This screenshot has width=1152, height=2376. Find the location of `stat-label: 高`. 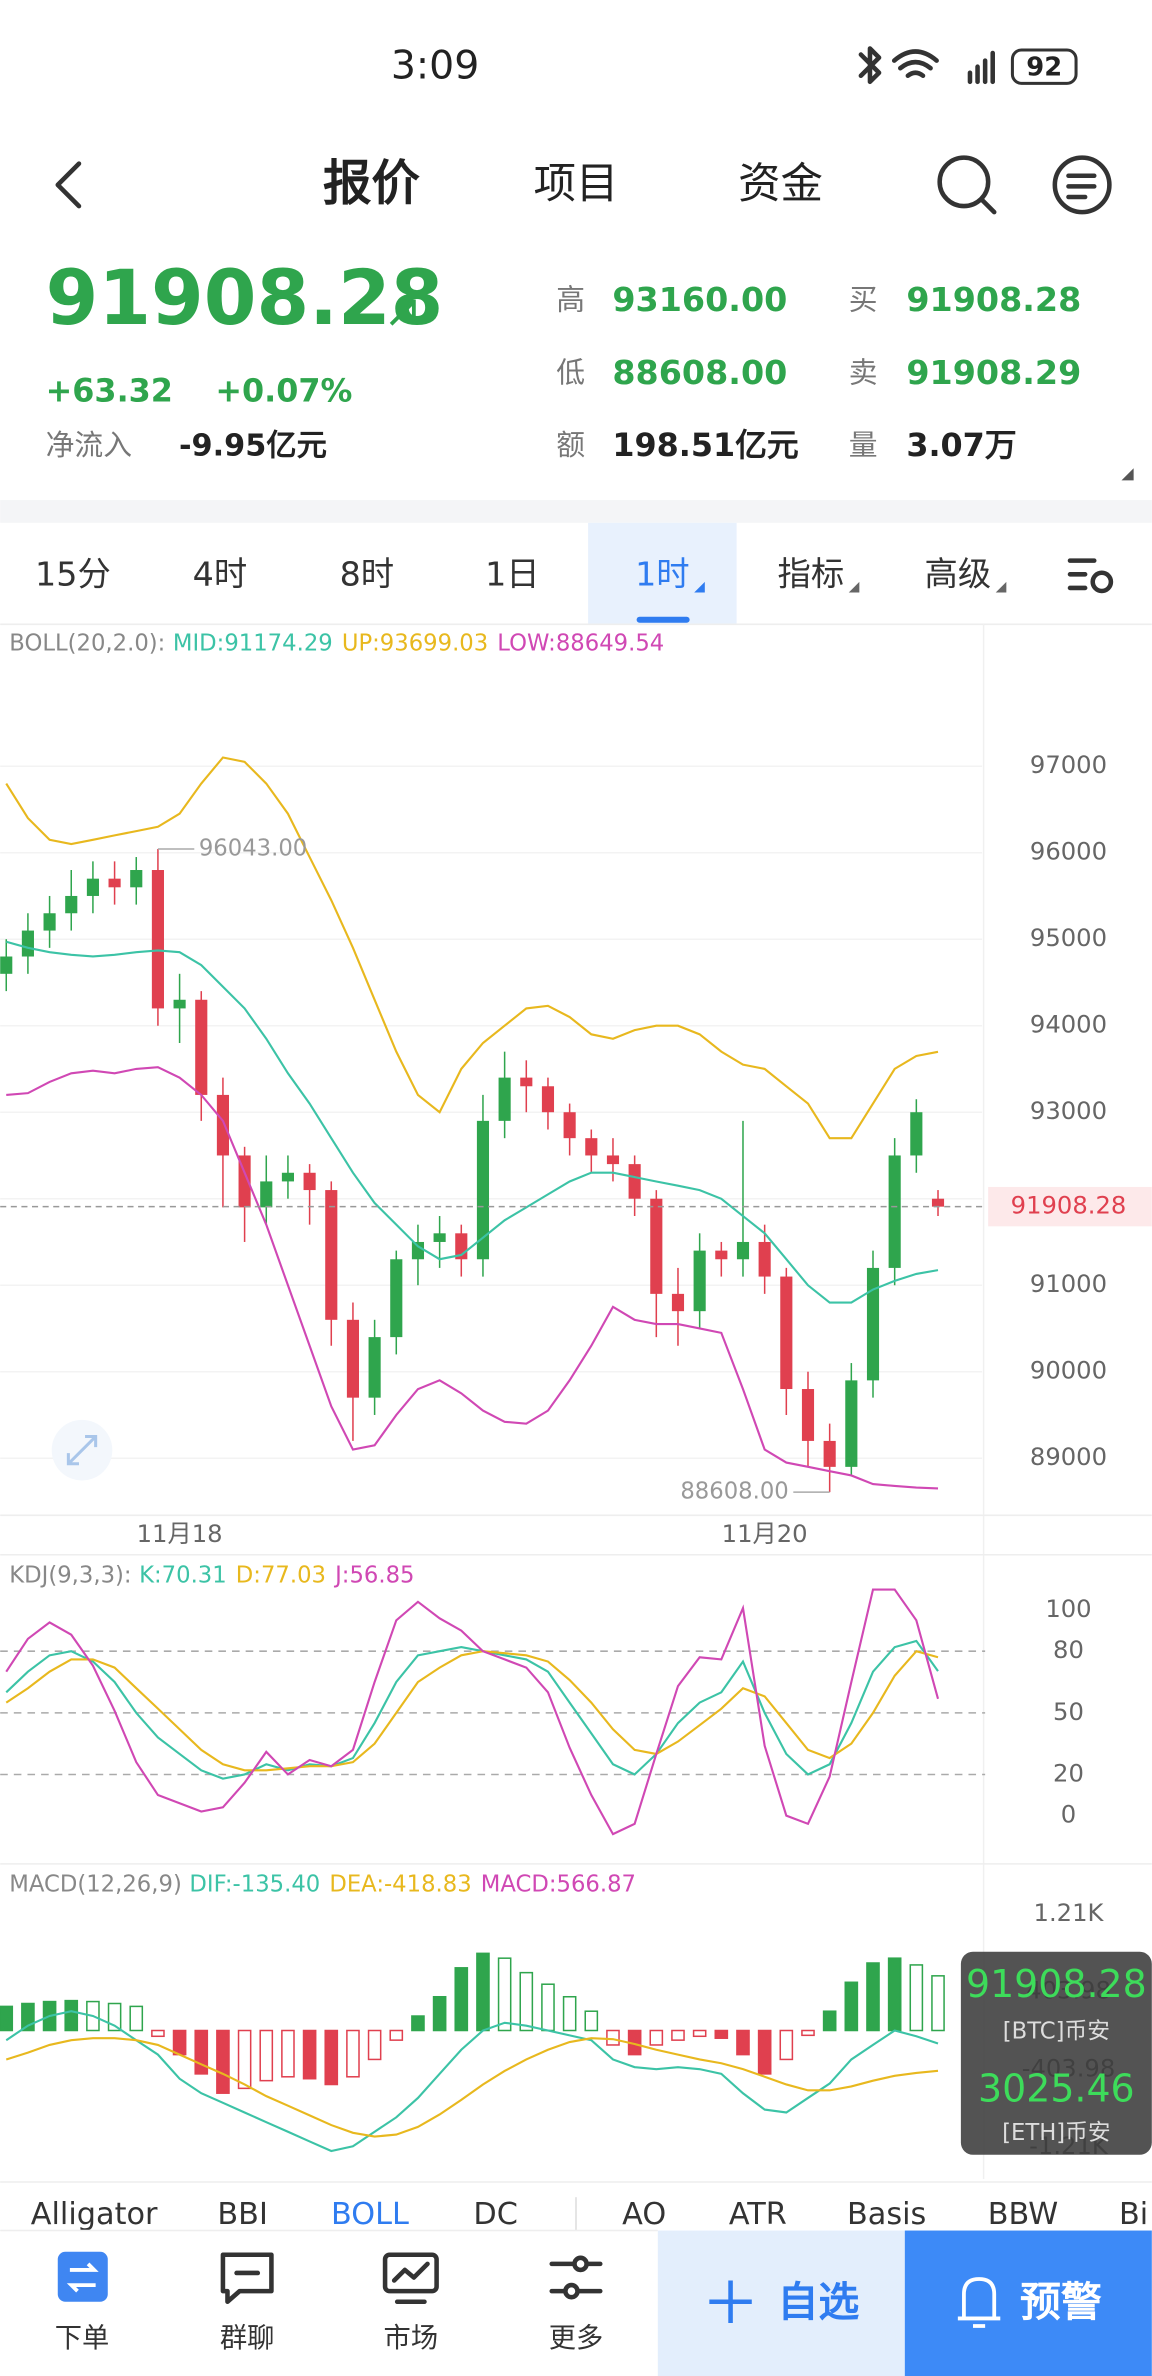

stat-label: 高 is located at coordinates (570, 300).